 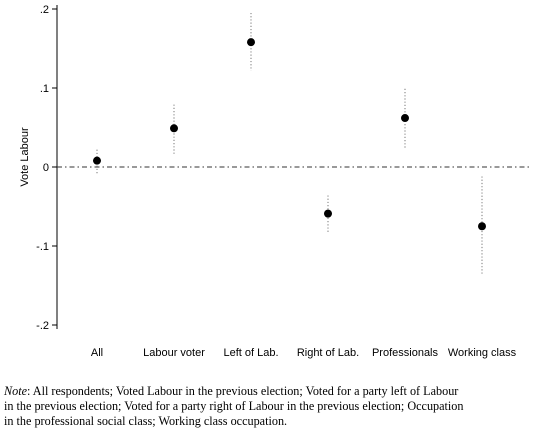 I want to click on y-axis-title: Vote Labour, so click(x=25, y=157).